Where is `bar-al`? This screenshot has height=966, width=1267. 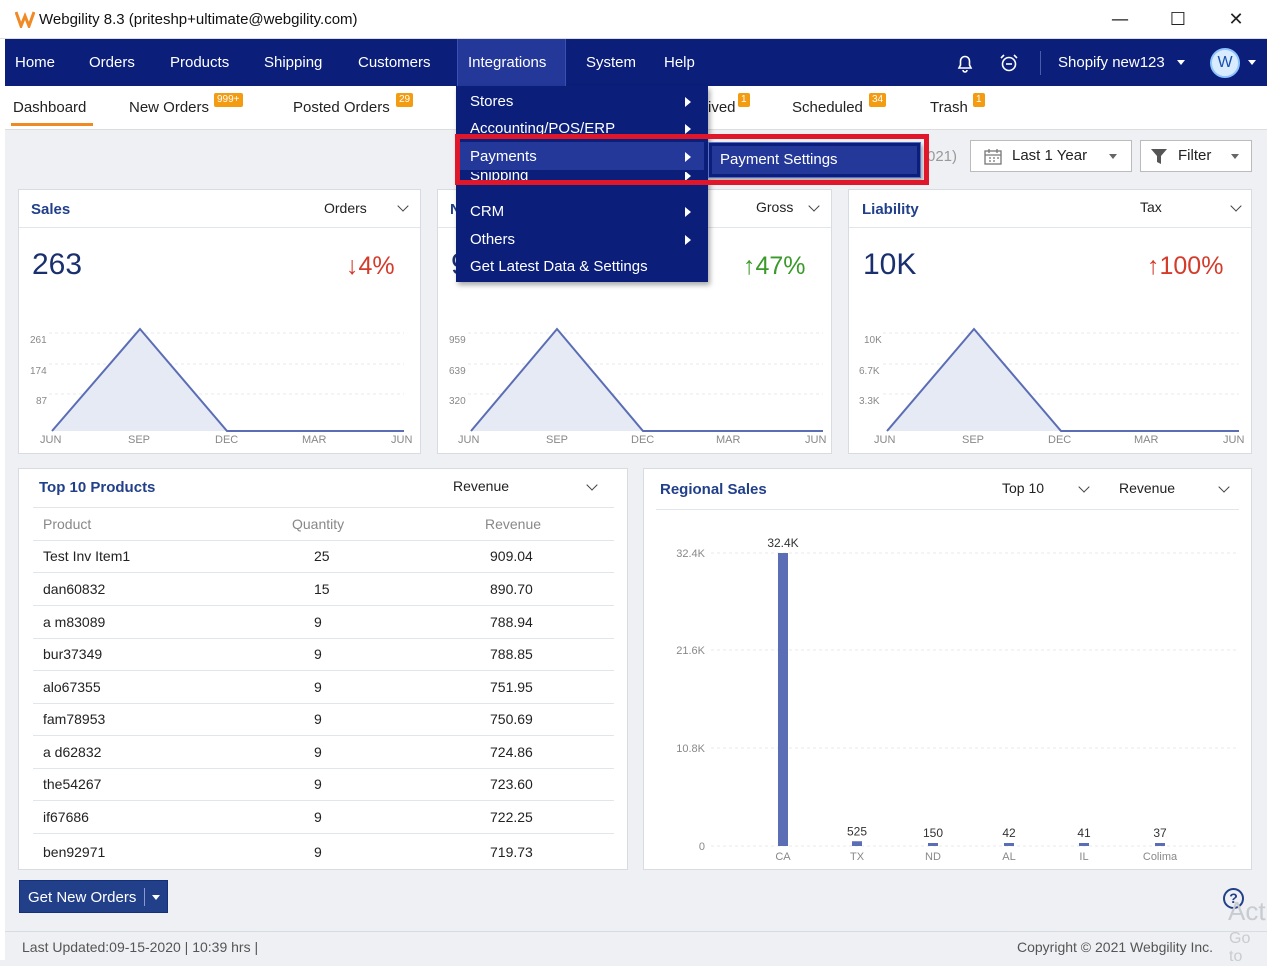
bar-al is located at coordinates (1009, 844).